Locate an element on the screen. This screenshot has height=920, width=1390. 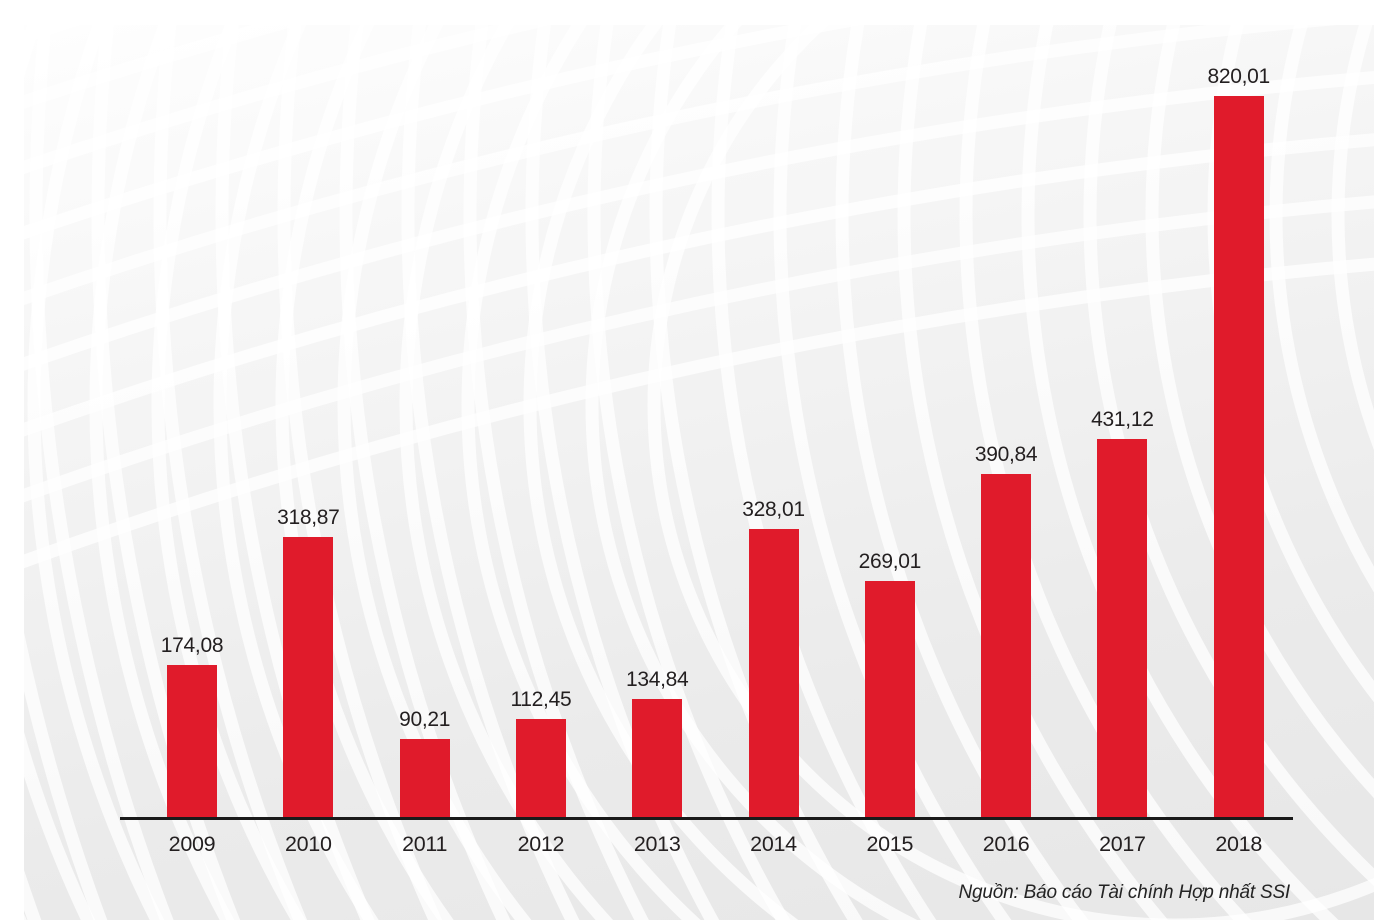
bar-2018 is located at coordinates (1238, 457).